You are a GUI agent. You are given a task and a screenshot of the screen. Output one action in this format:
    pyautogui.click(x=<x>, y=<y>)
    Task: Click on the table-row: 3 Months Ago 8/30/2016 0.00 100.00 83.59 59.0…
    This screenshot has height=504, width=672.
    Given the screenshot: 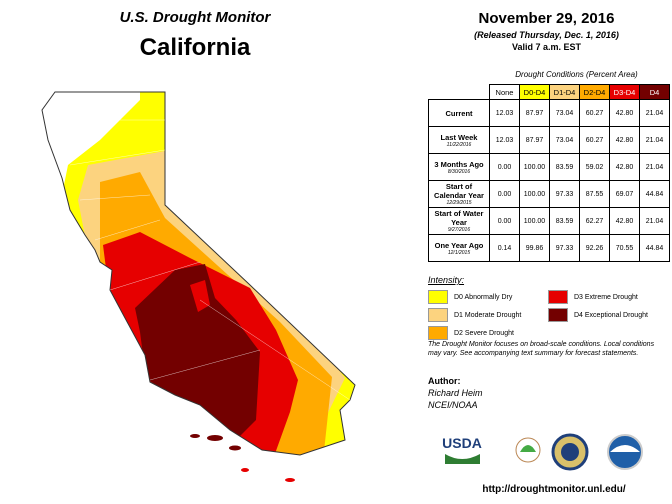 What is the action you would take?
    pyautogui.click(x=549, y=167)
    